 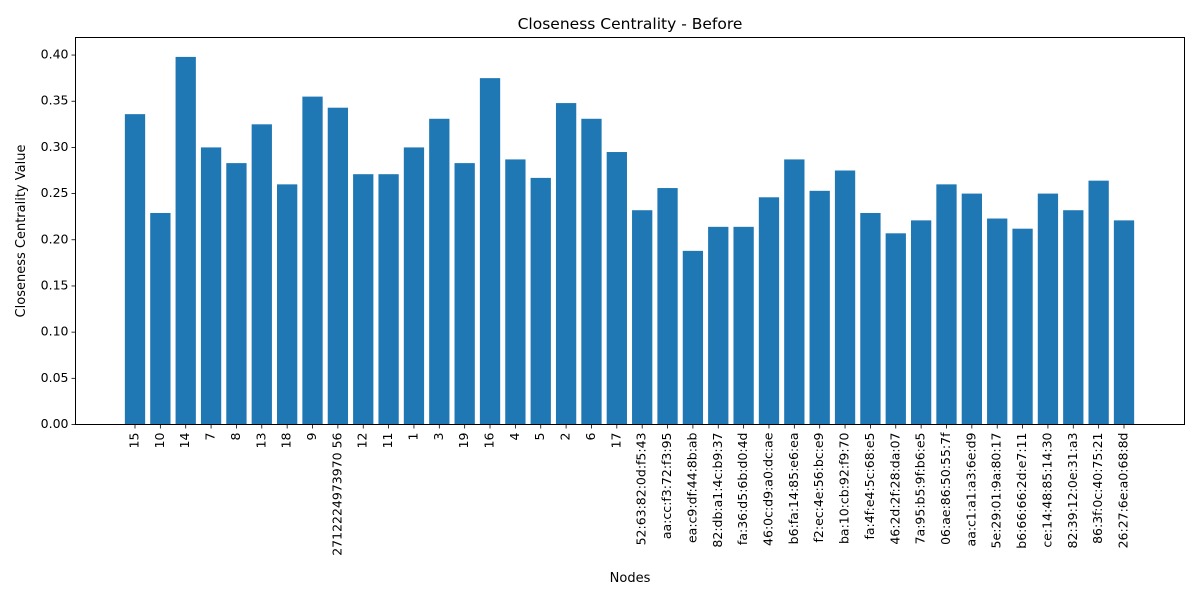 I want to click on y-tick-label-7: 0.35, so click(x=55, y=100).